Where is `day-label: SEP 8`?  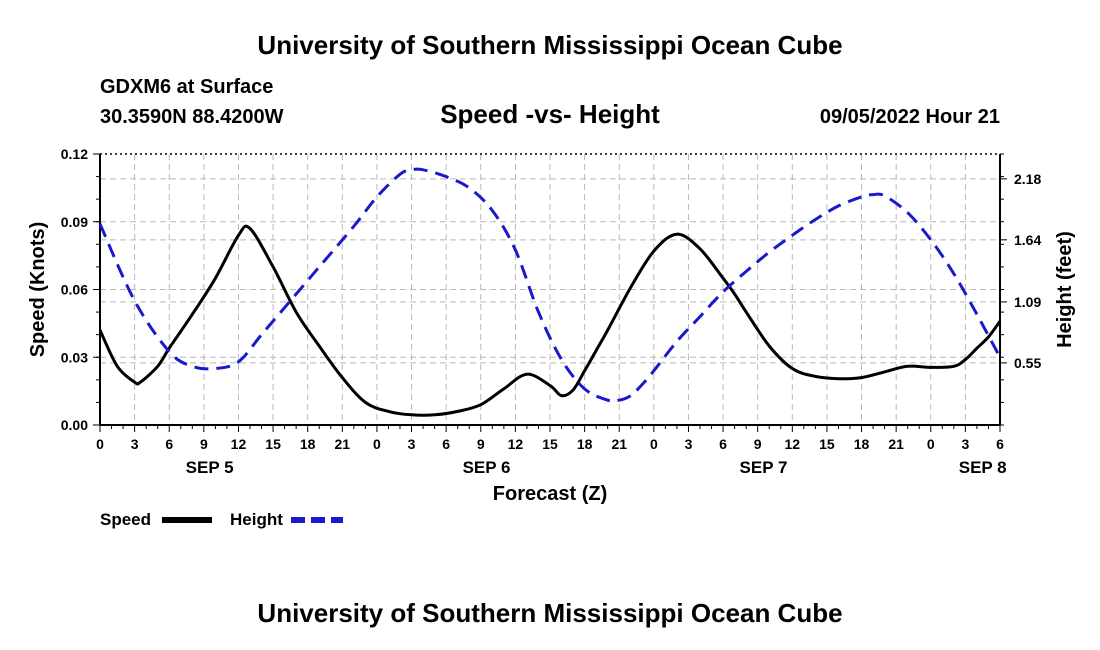 day-label: SEP 8 is located at coordinates (983, 467).